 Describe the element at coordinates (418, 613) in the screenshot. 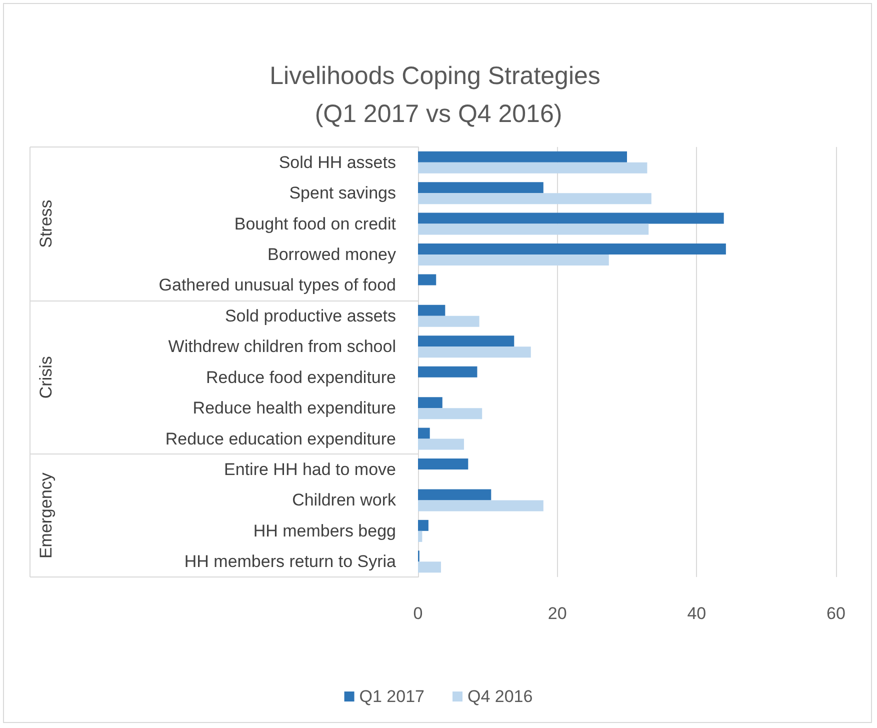

I see `x-tick-label: 0` at that location.